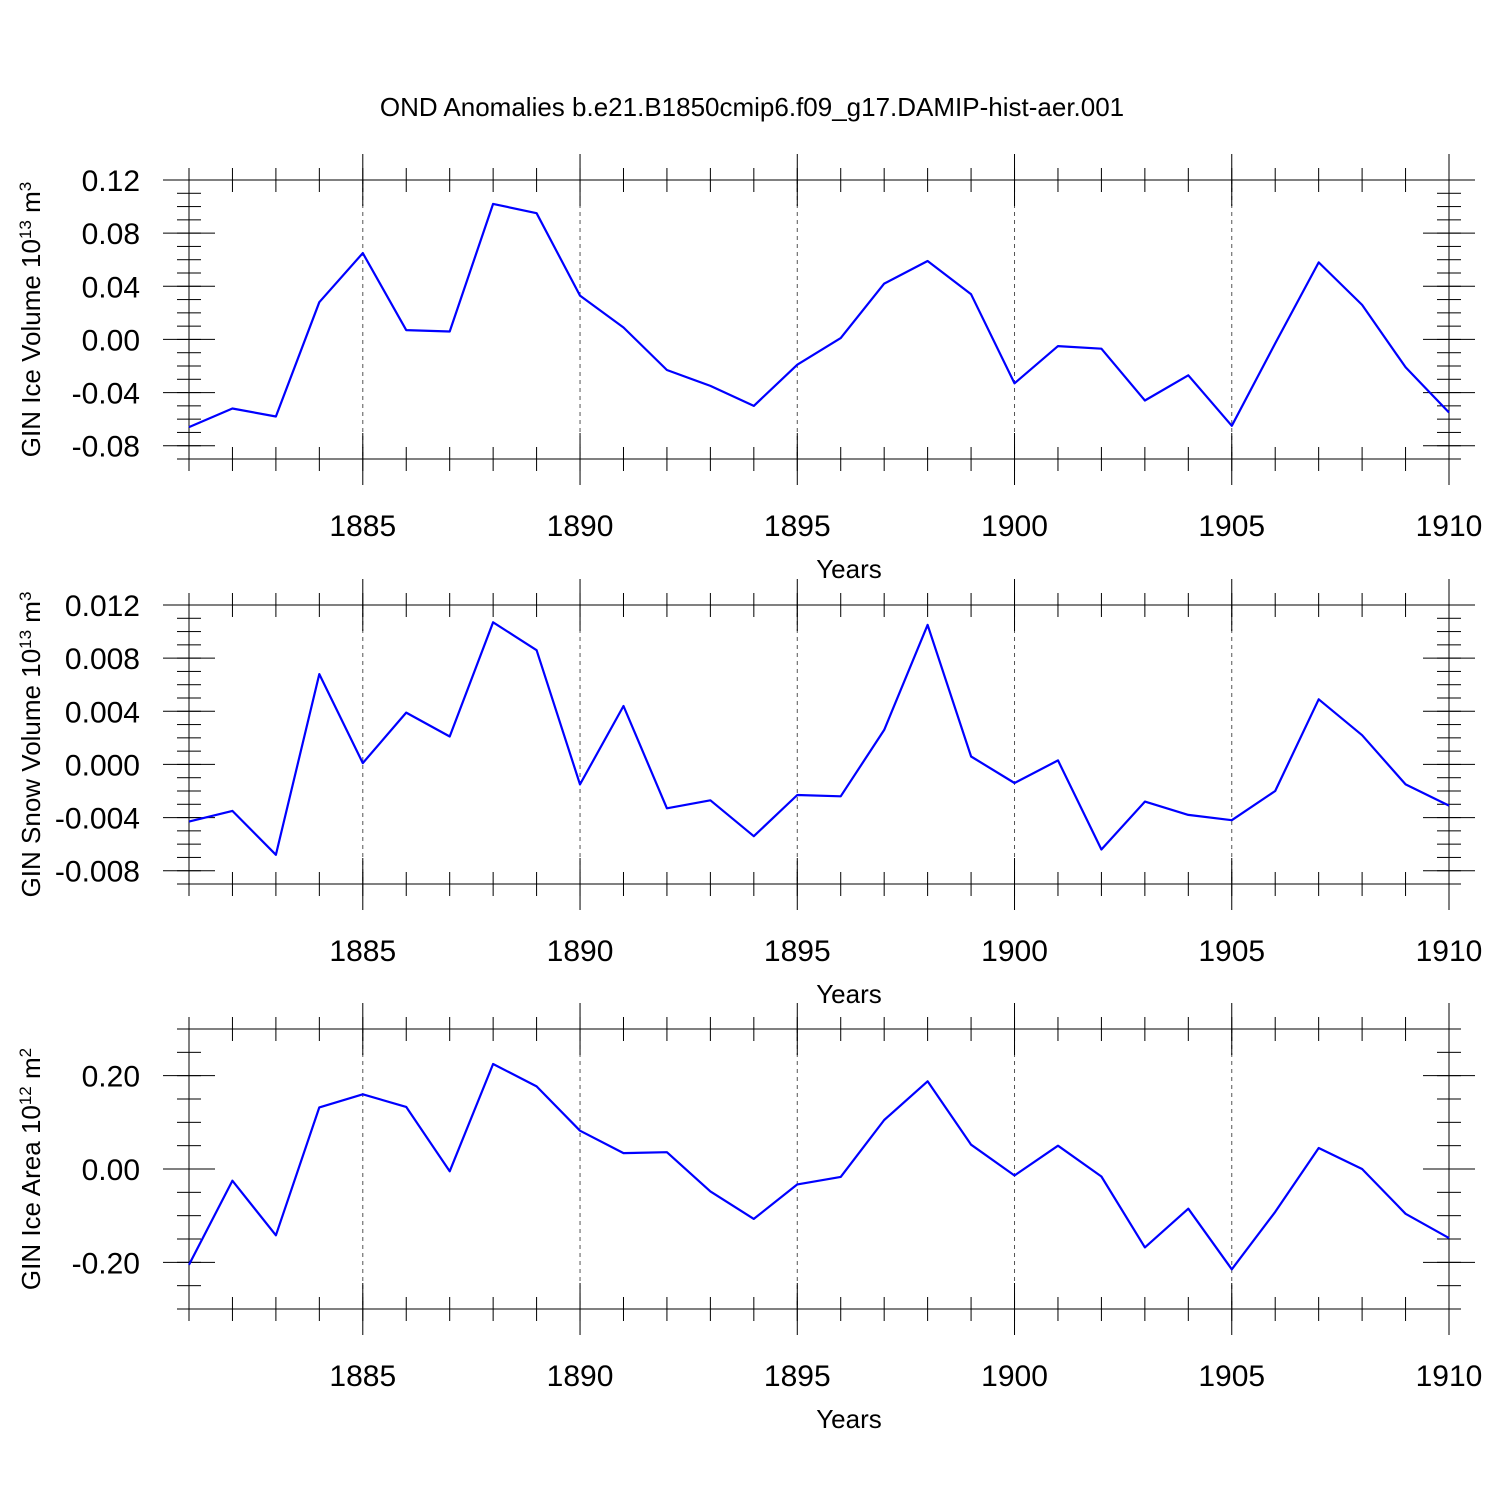 This screenshot has width=1500, height=1500. Describe the element at coordinates (102, 765) in the screenshot. I see `y-tick-label: 0.000` at that location.